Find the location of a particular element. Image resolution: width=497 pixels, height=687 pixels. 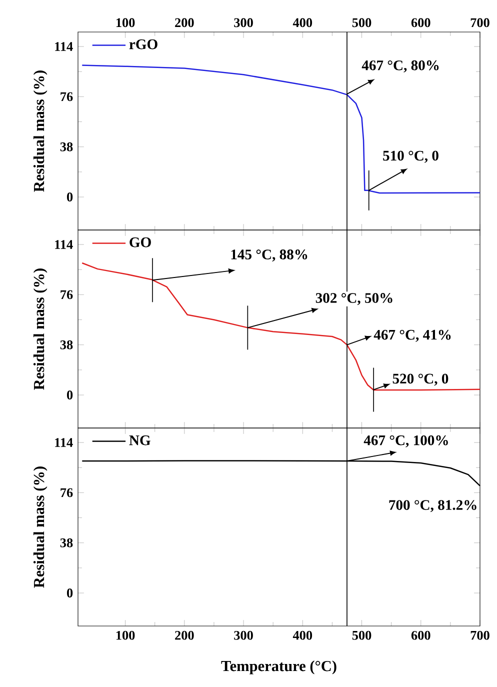

annotation: 302 °C, 50% is located at coordinates (354, 299).